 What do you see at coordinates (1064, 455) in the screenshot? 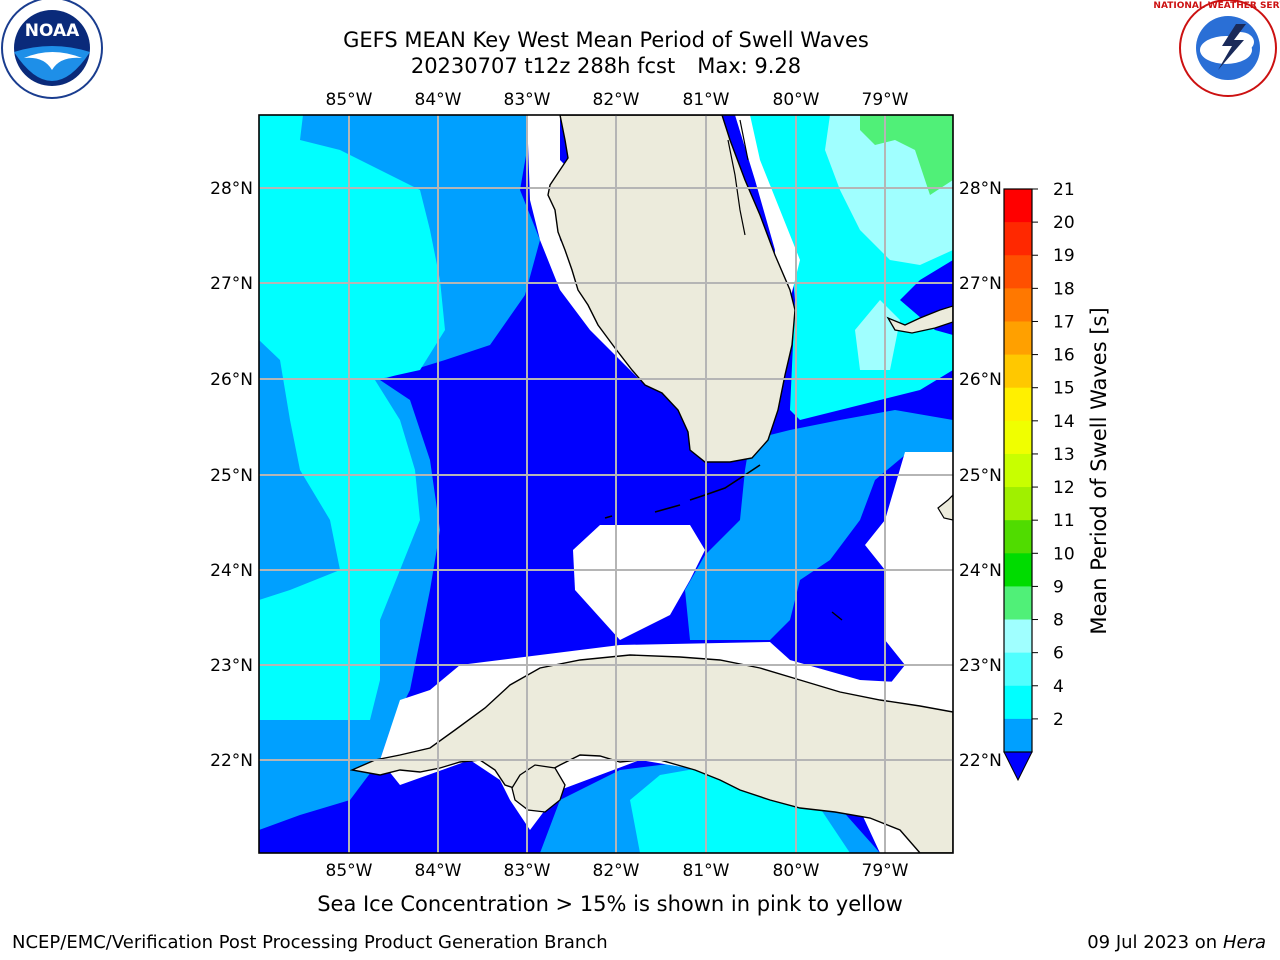
I see `colorbar-tick-label: 13` at bounding box center [1064, 455].